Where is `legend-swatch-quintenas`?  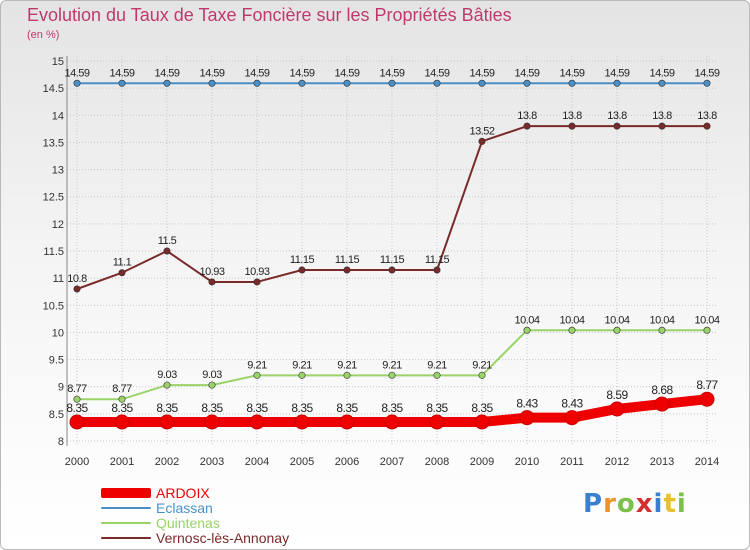 legend-swatch-quintenas is located at coordinates (126, 523).